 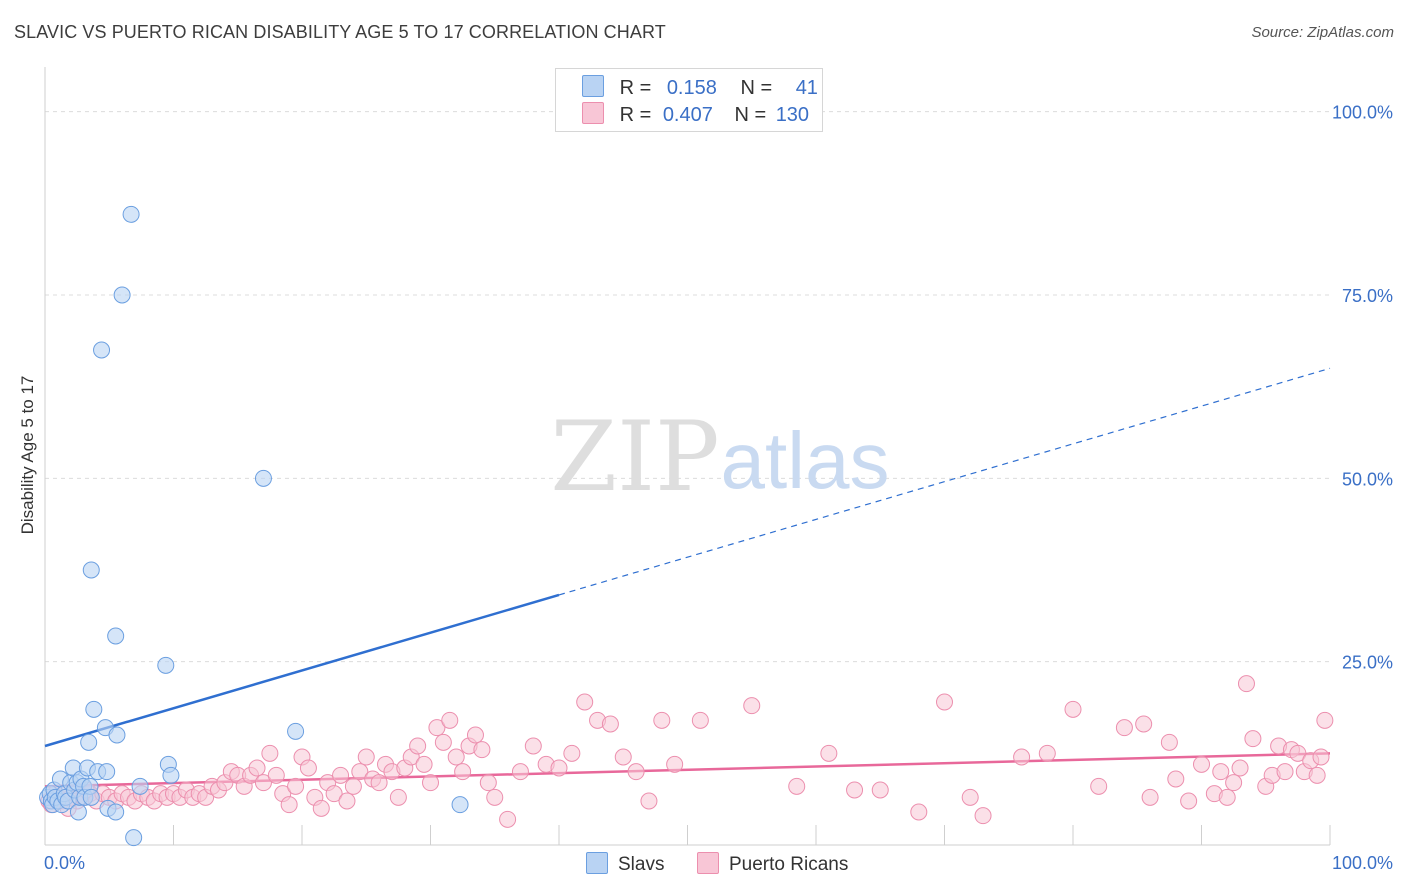 I want to click on y-tick-label: 75.0%, so click(x=1367, y=296).